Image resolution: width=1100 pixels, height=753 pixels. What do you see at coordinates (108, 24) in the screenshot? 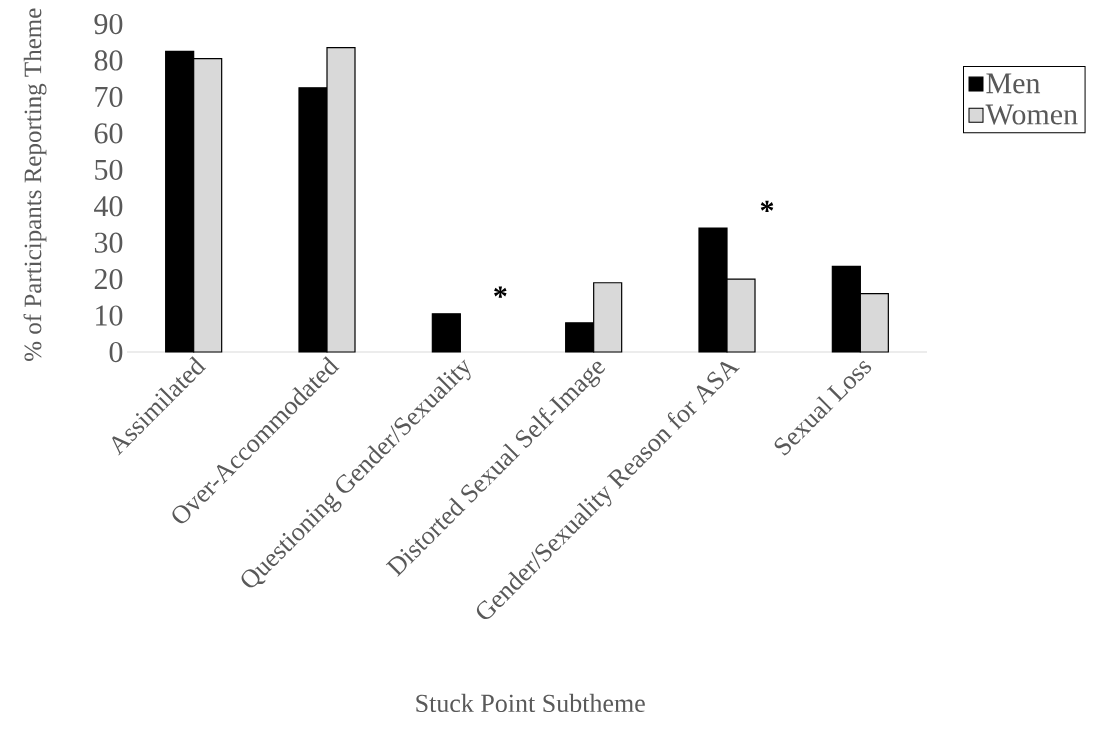
I see `y-tick-label: 90` at bounding box center [108, 24].